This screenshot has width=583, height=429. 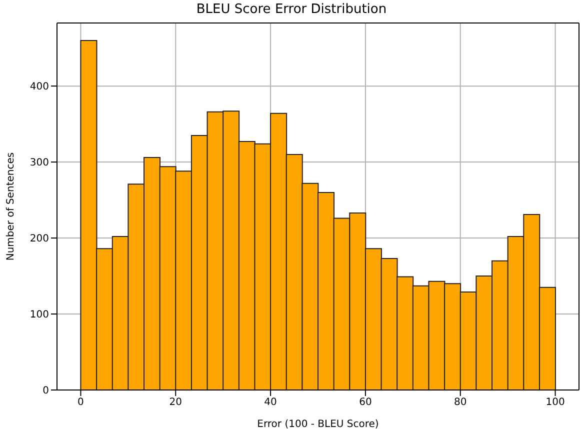 What do you see at coordinates (11, 206) in the screenshot?
I see `y-axis-title: Number of Sentences` at bounding box center [11, 206].